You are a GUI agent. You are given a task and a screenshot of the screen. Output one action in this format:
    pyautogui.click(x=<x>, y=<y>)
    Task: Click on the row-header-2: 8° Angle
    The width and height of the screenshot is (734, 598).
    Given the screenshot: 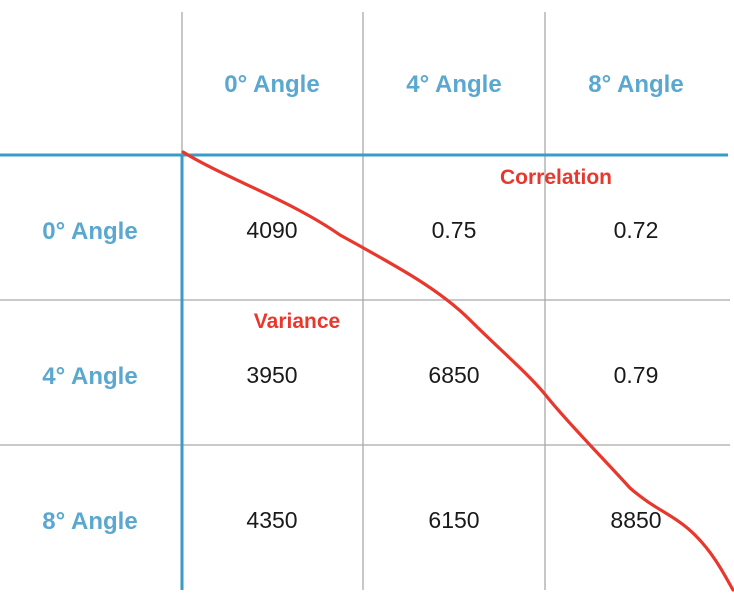 What is the action you would take?
    pyautogui.click(x=89, y=521)
    